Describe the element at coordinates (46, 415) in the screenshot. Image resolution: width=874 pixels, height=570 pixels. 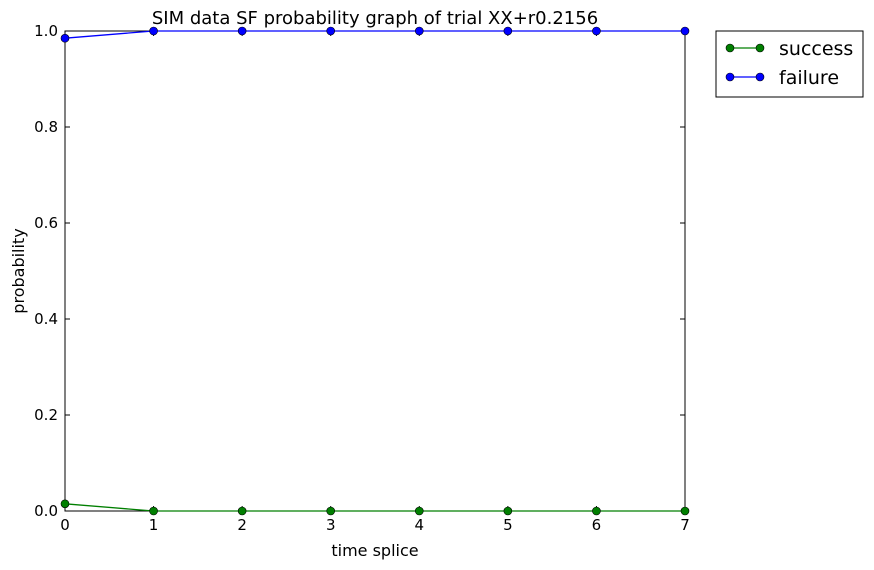
I see `y-tick-label: 0.2` at that location.